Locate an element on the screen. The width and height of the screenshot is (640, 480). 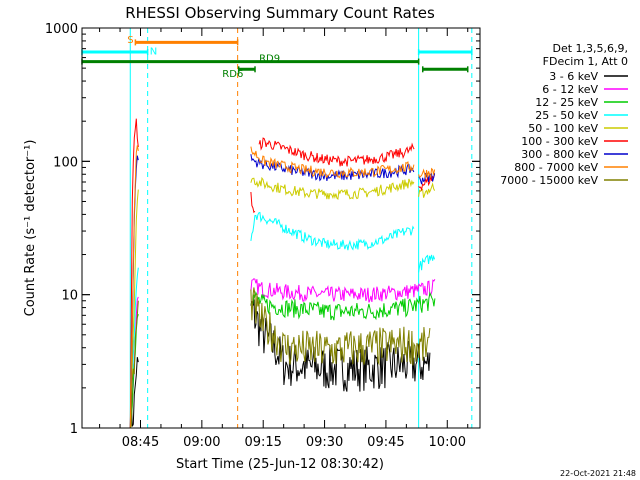
chart-title: RHESSI Observing Summary Count Rates is located at coordinates (280, 13).